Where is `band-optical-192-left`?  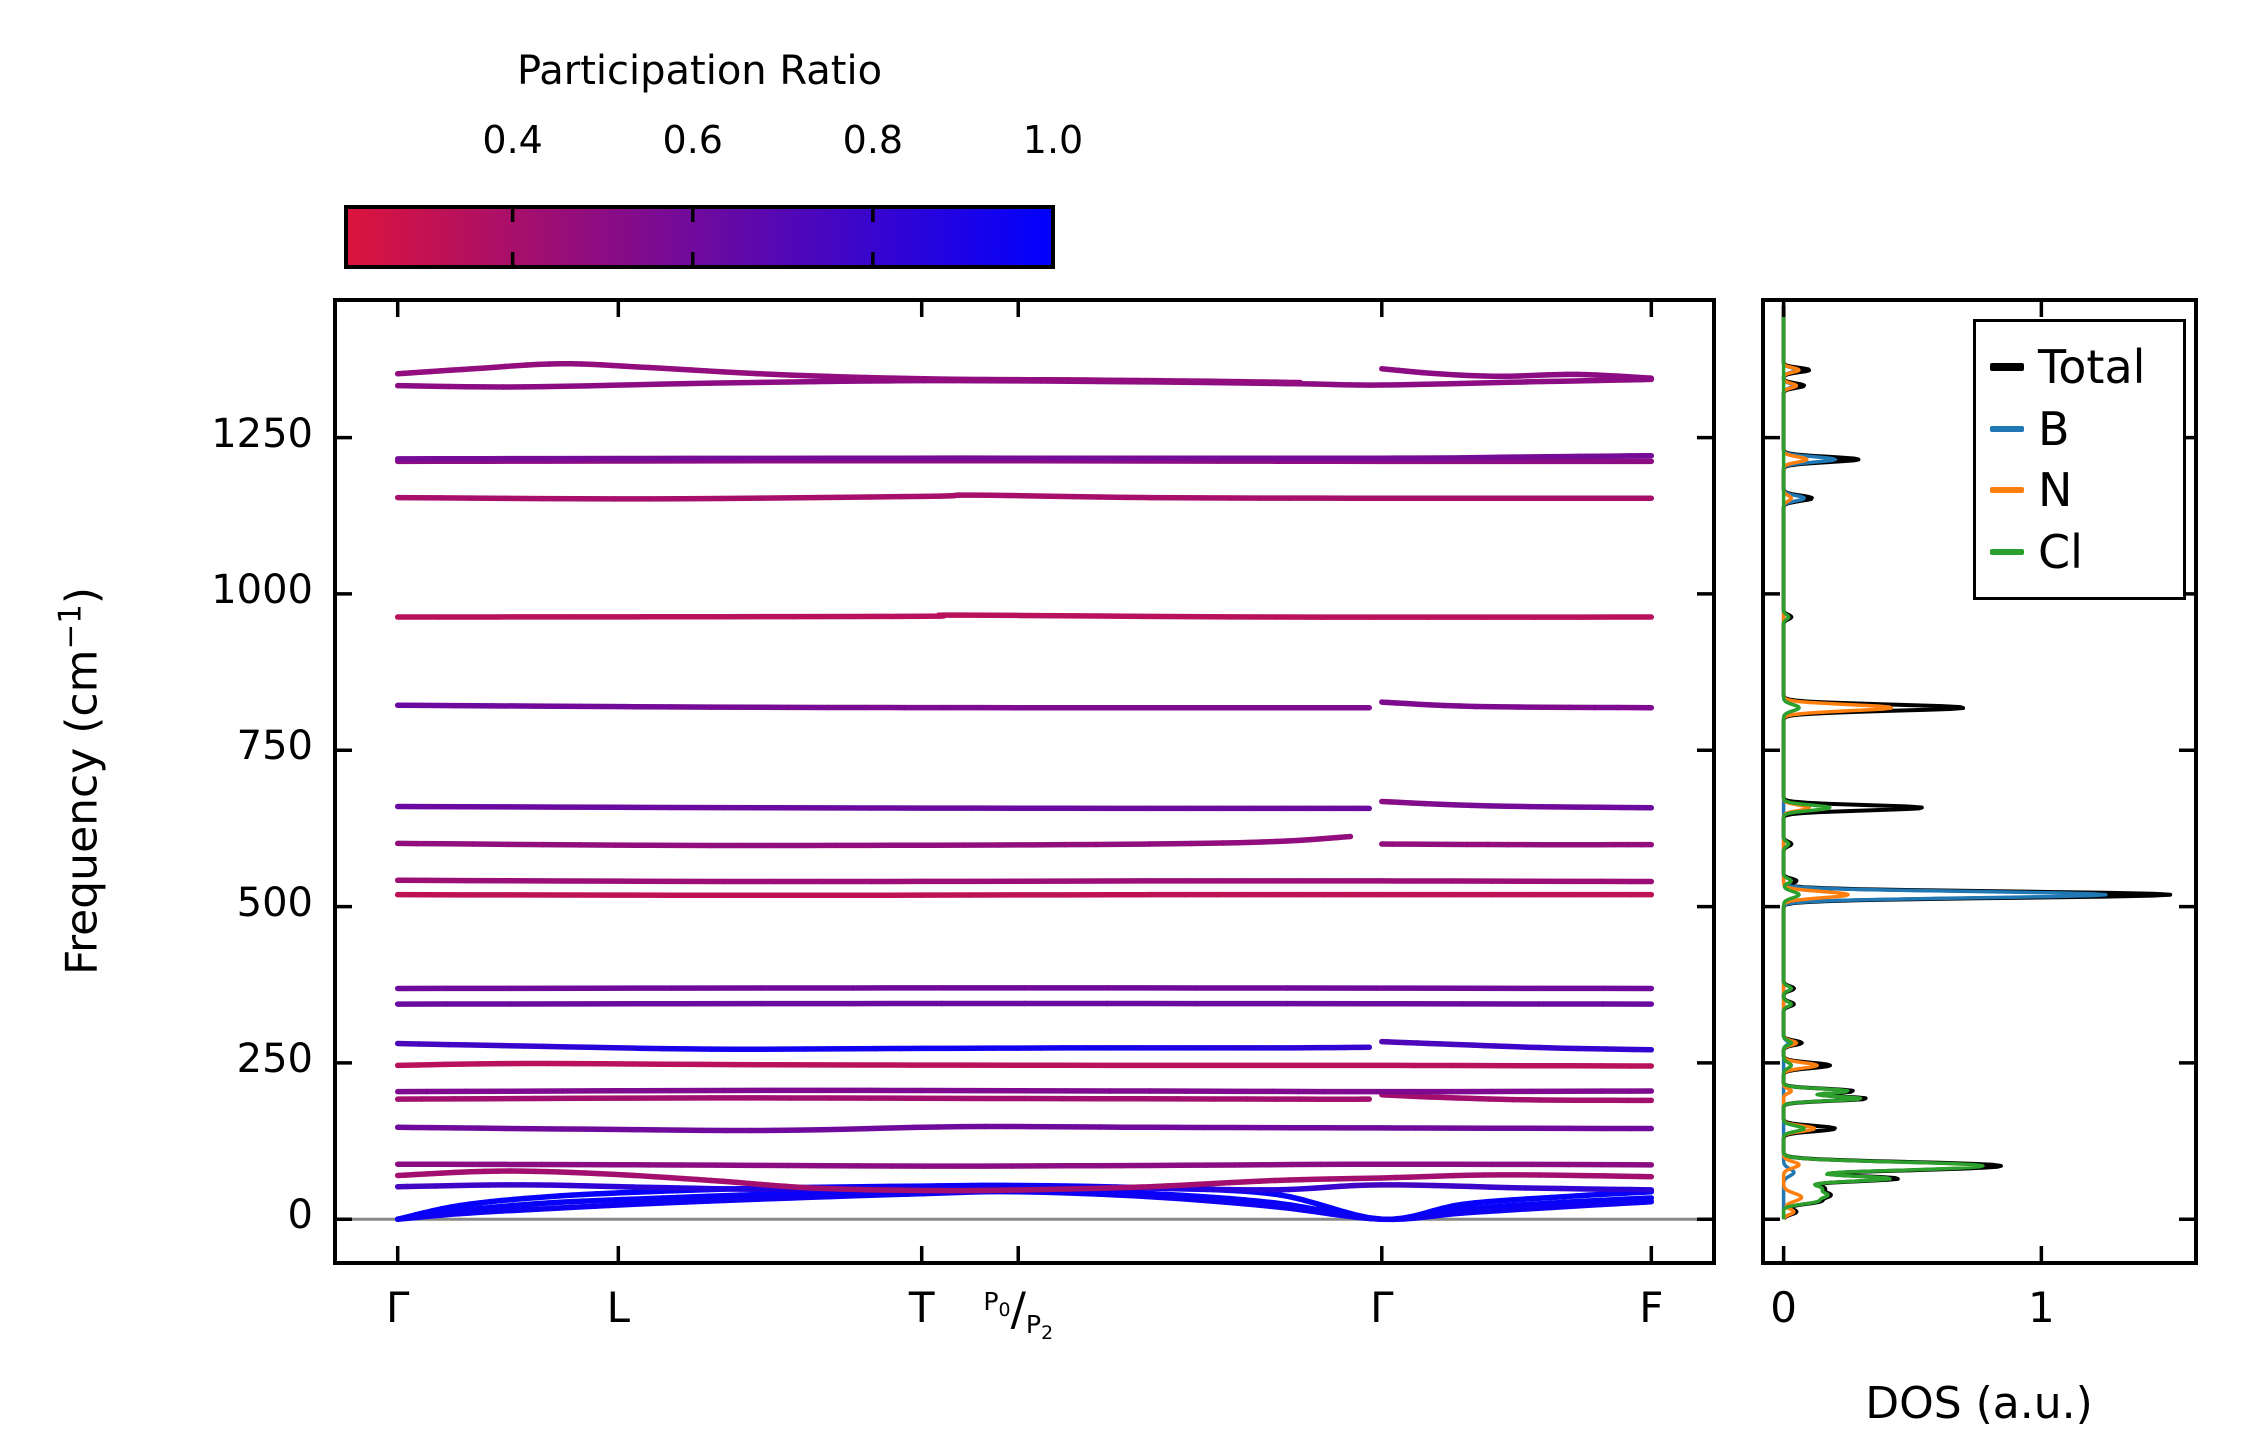 band-optical-192-left is located at coordinates (883, 1098).